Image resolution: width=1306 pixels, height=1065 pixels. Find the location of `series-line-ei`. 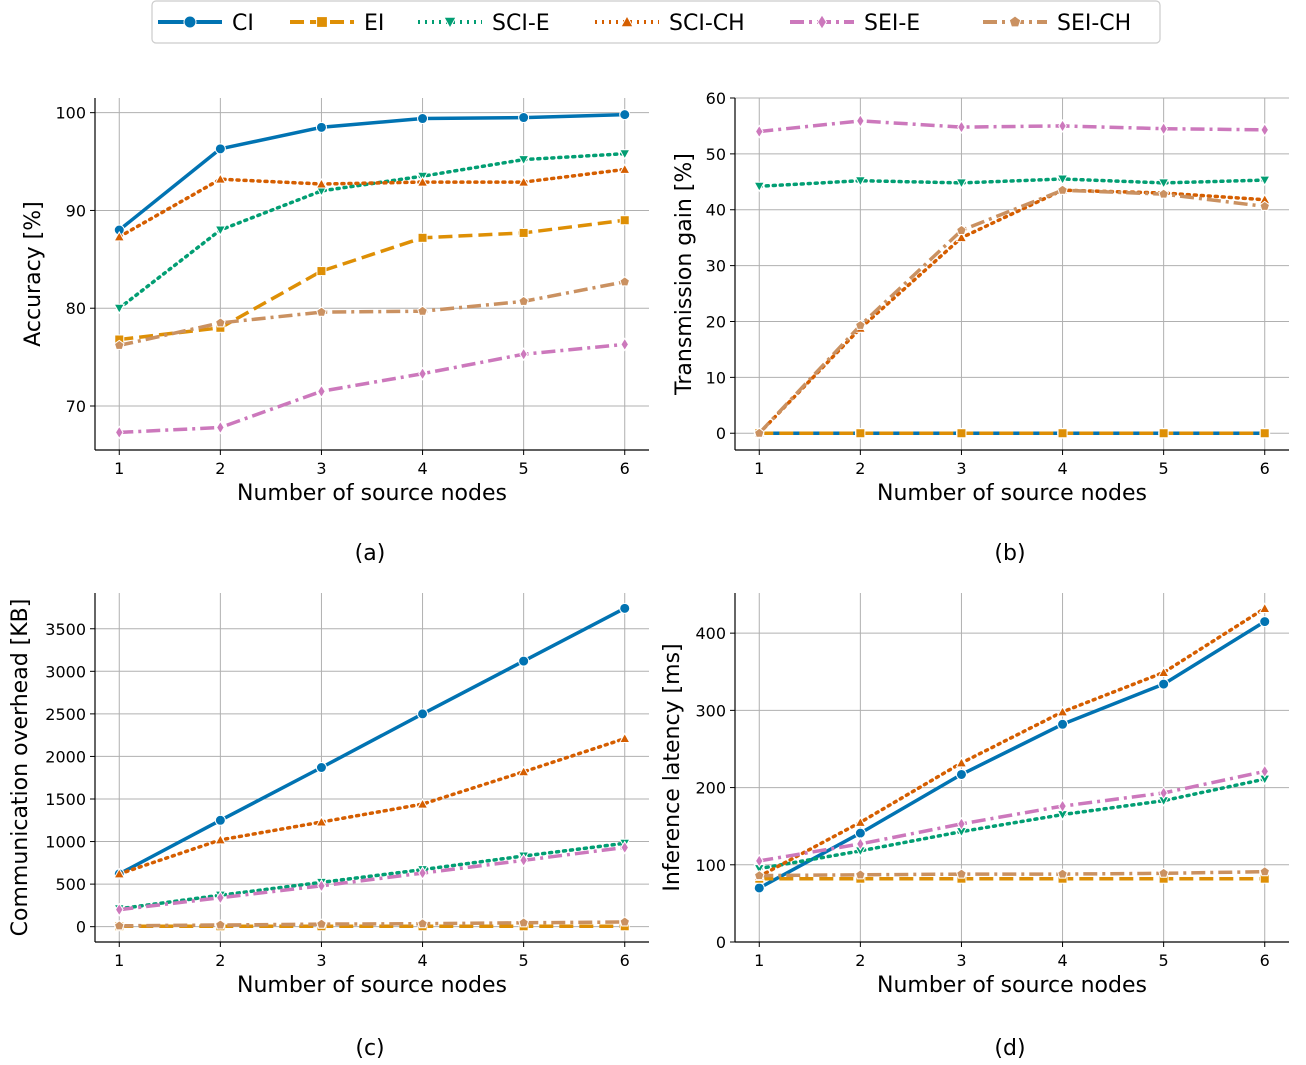

series-line-ei is located at coordinates (372, 280).